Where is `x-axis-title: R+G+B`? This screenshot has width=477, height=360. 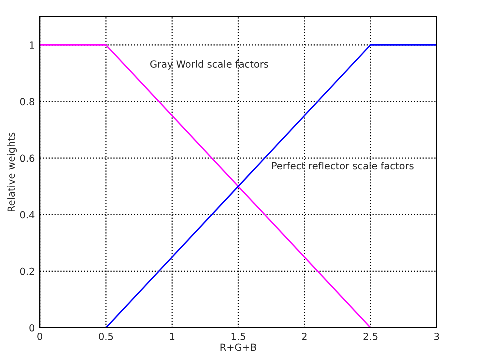
x-axis-title: R+G+B is located at coordinates (238, 348).